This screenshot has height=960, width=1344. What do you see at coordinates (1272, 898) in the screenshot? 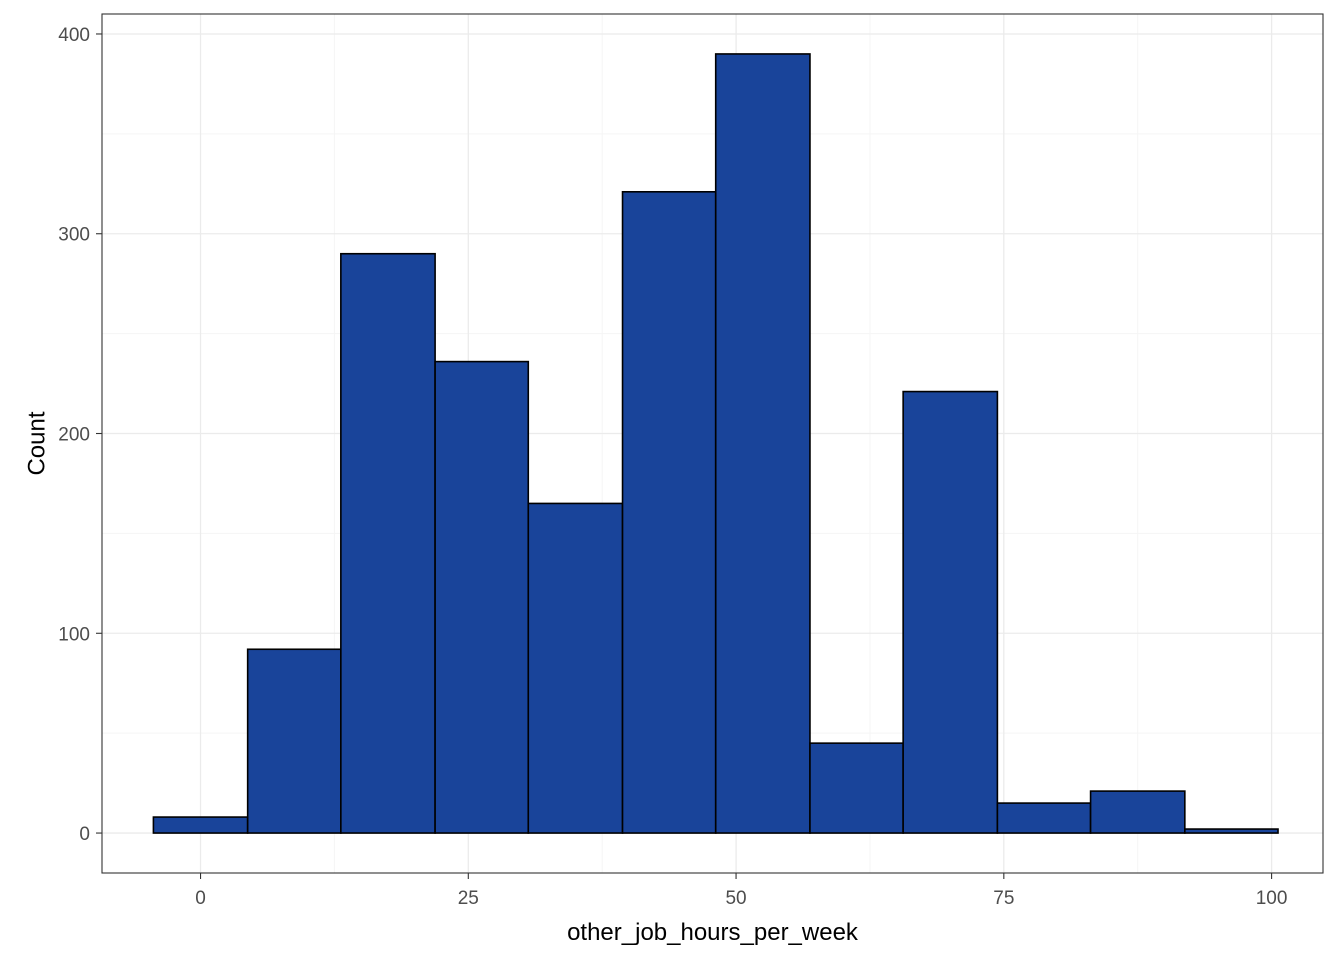
I see `x-tick-label: 100` at bounding box center [1272, 898].